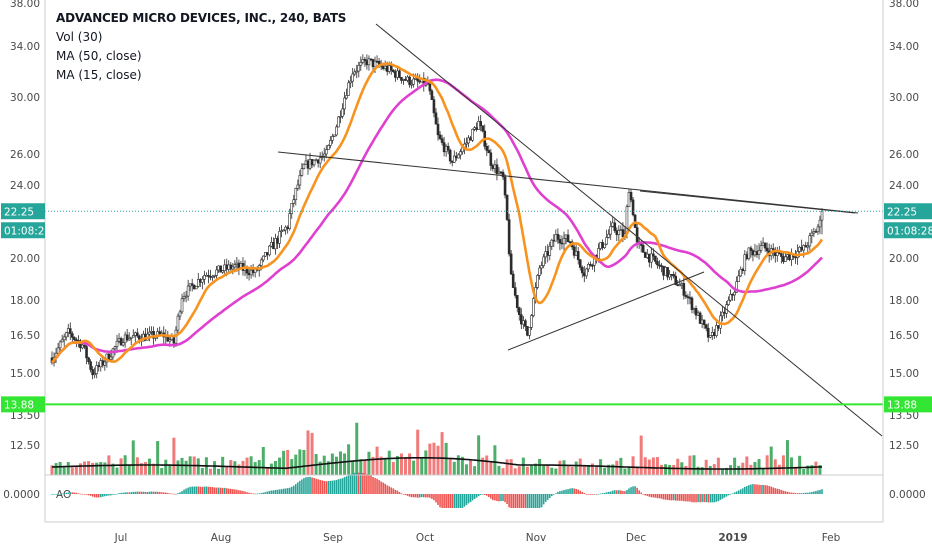 The image size is (932, 550). Describe the element at coordinates (23, 404) in the screenshot. I see `support-badge-left-bg` at that location.